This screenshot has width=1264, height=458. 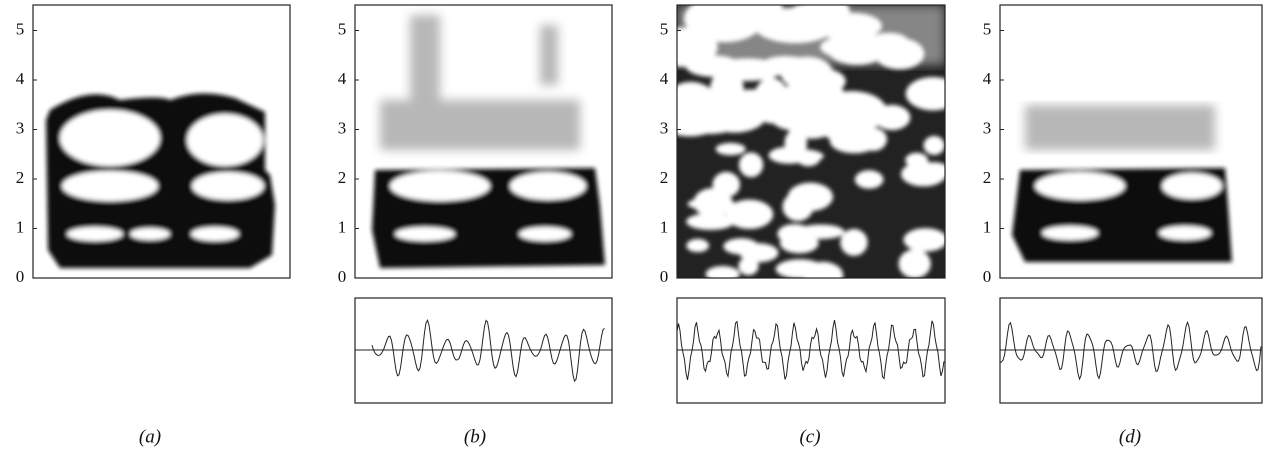 What do you see at coordinates (150, 436) in the screenshot?
I see `panel-label: (a)` at bounding box center [150, 436].